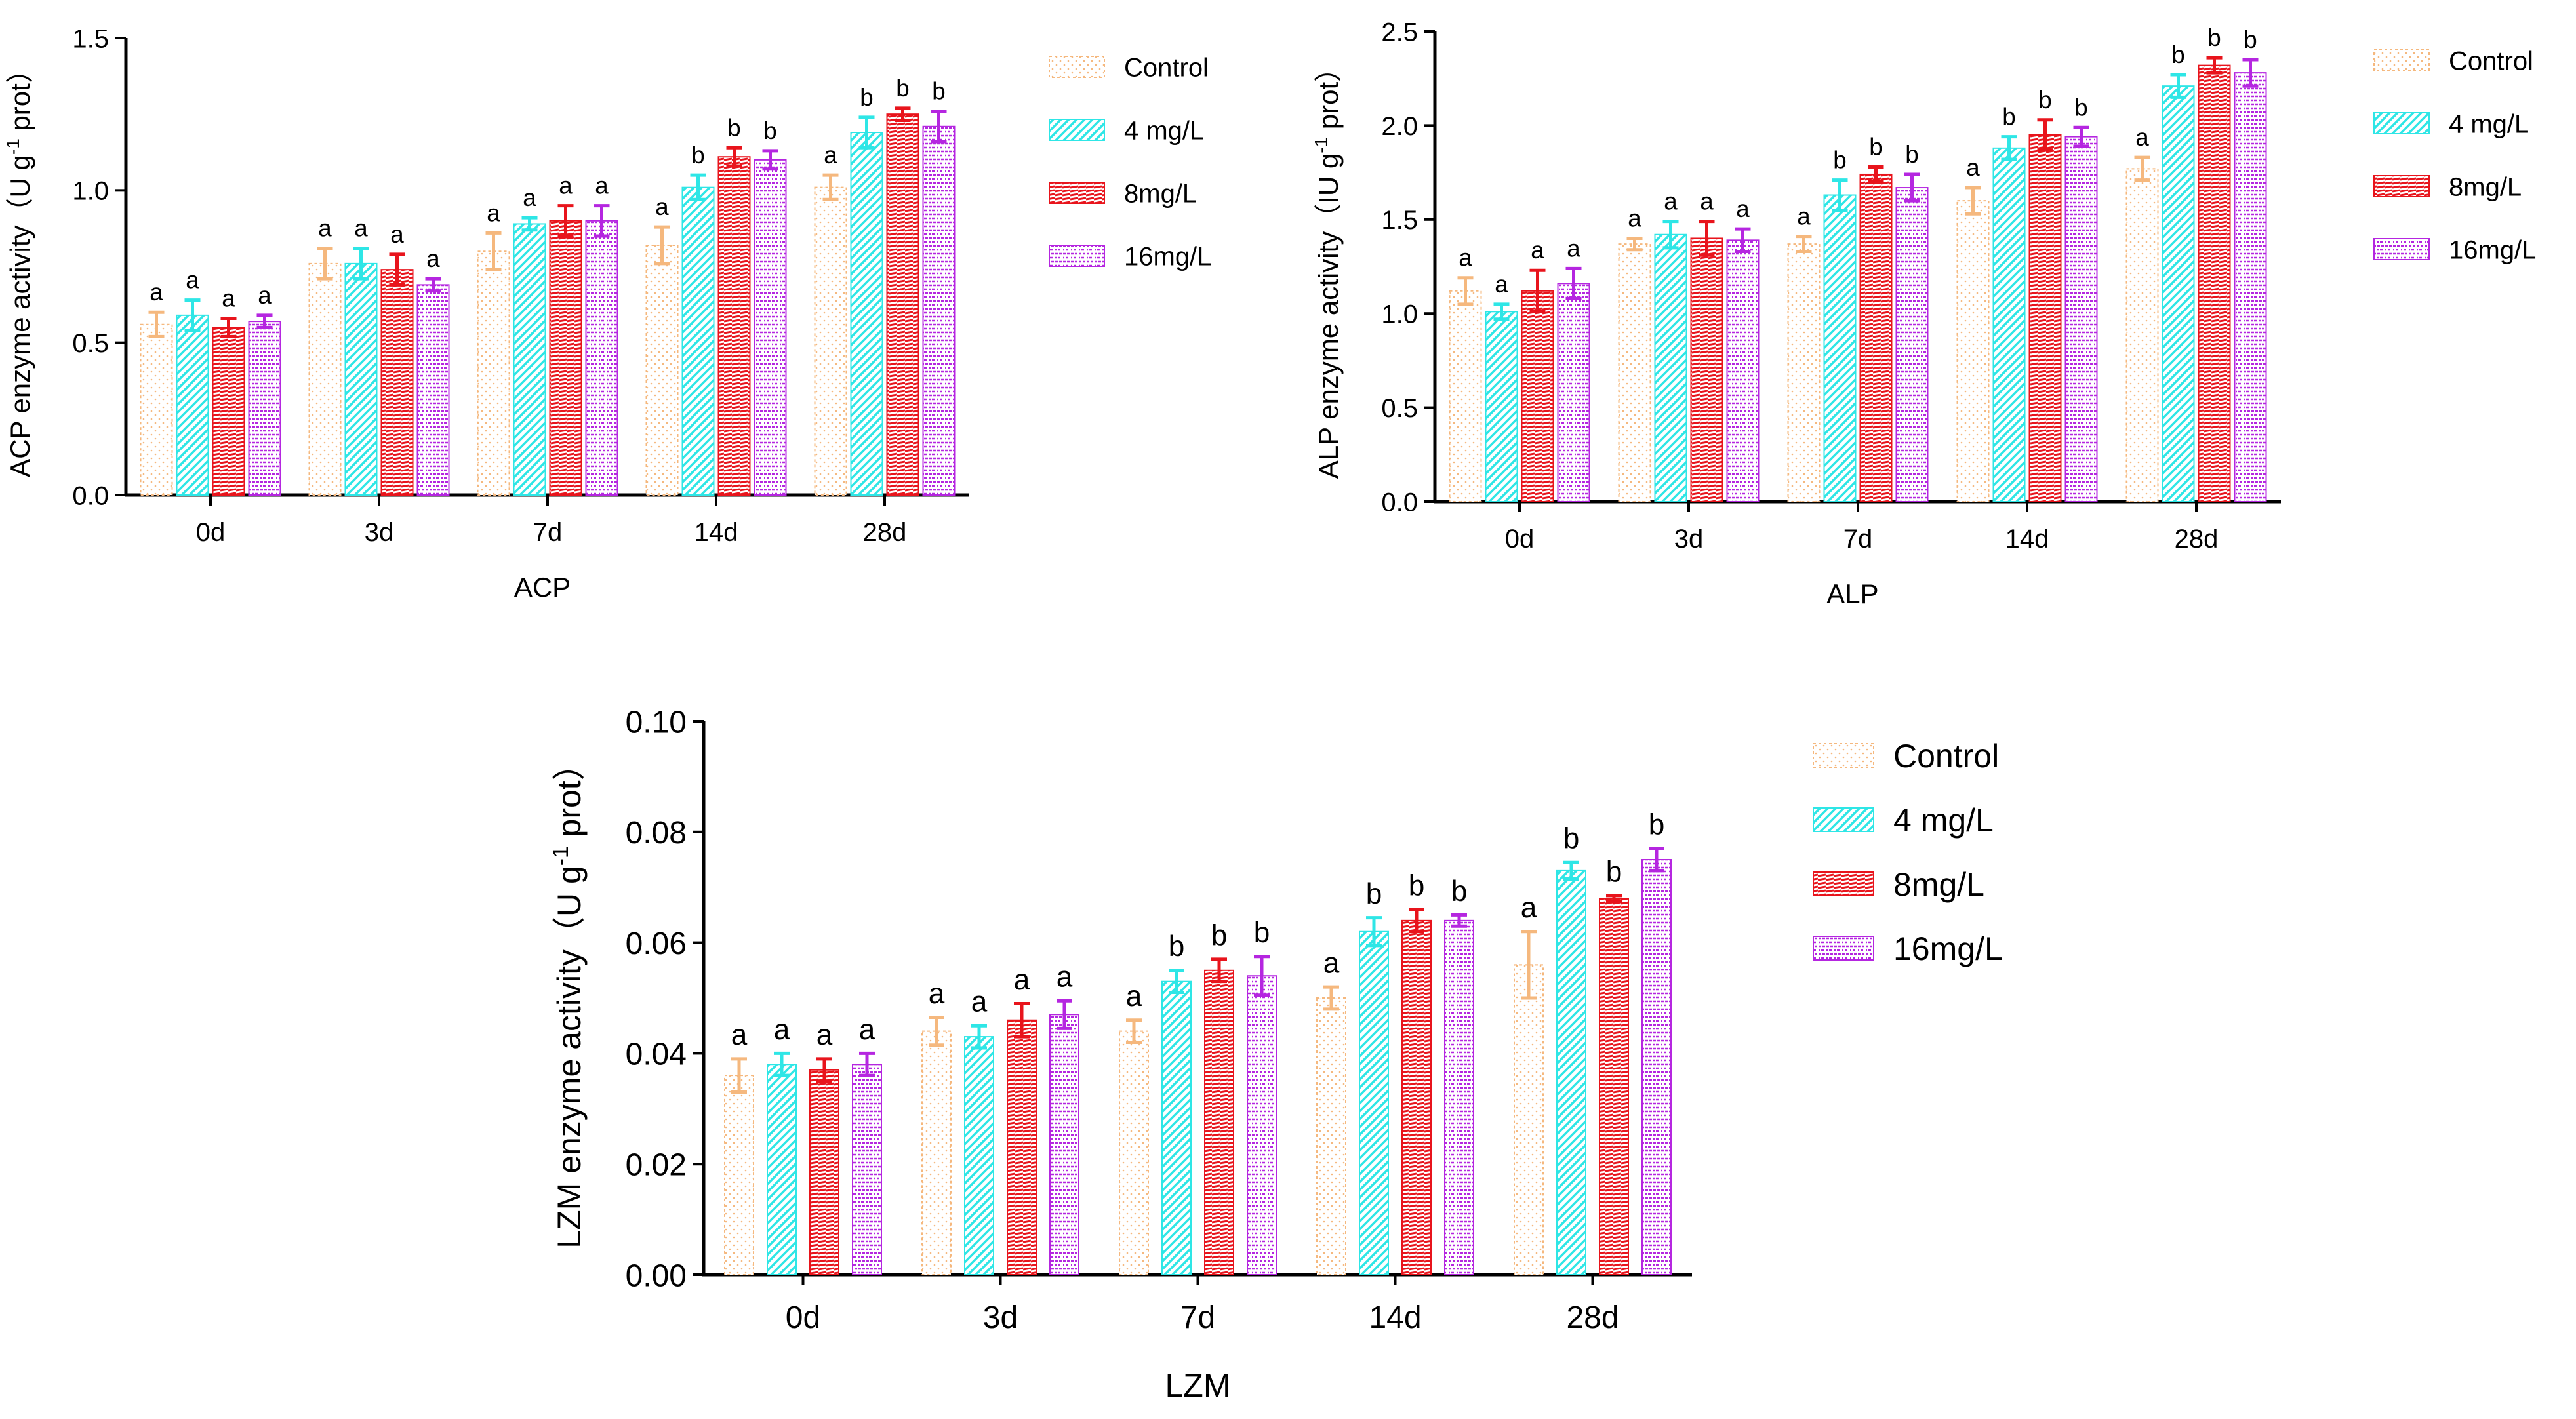 This screenshot has width=2576, height=1419. I want to click on x-tick-label: 28d, so click(885, 532).